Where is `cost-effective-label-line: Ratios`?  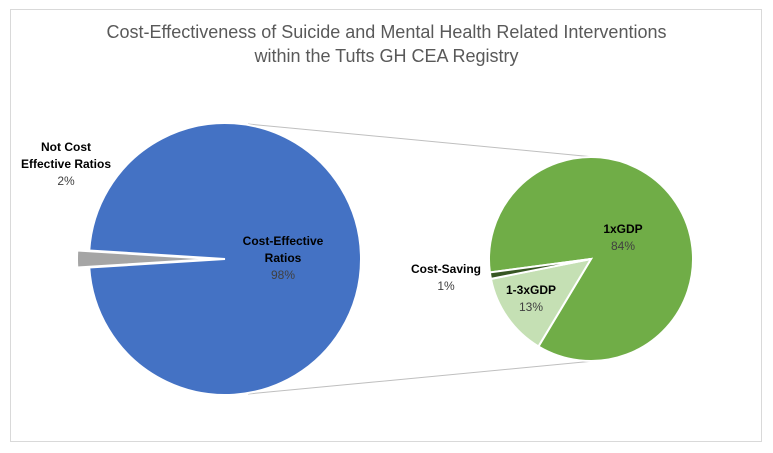 cost-effective-label-line: Ratios is located at coordinates (283, 258).